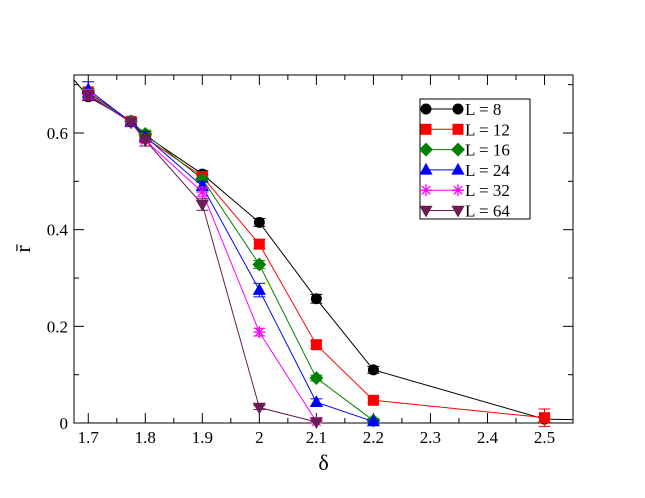  What do you see at coordinates (323, 462) in the screenshot?
I see `x-axis-label: δ` at bounding box center [323, 462].